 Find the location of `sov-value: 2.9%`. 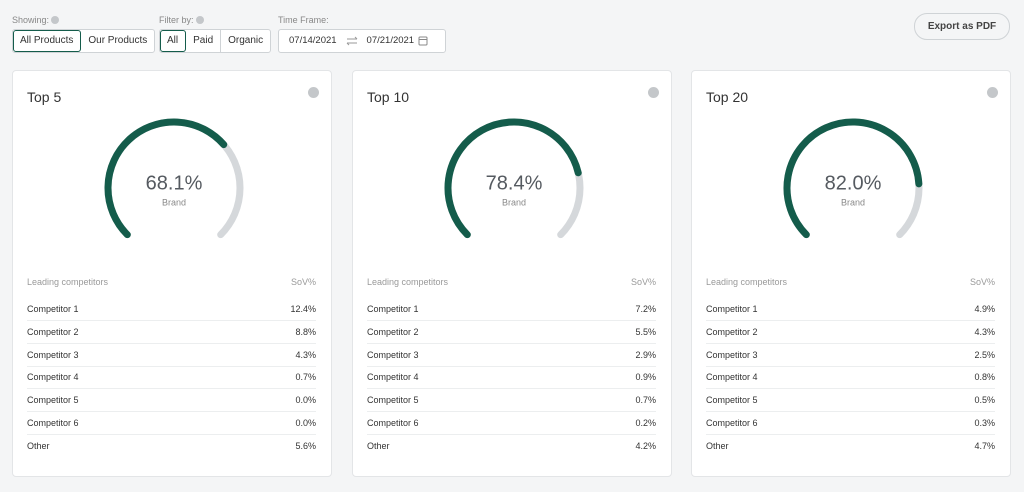

sov-value: 2.9% is located at coordinates (645, 354).